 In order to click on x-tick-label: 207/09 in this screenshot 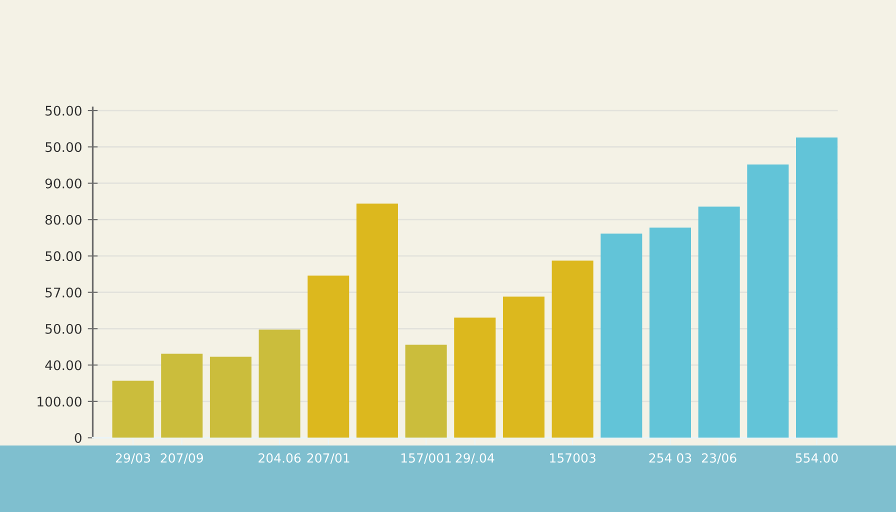, I will do `click(181, 458)`.